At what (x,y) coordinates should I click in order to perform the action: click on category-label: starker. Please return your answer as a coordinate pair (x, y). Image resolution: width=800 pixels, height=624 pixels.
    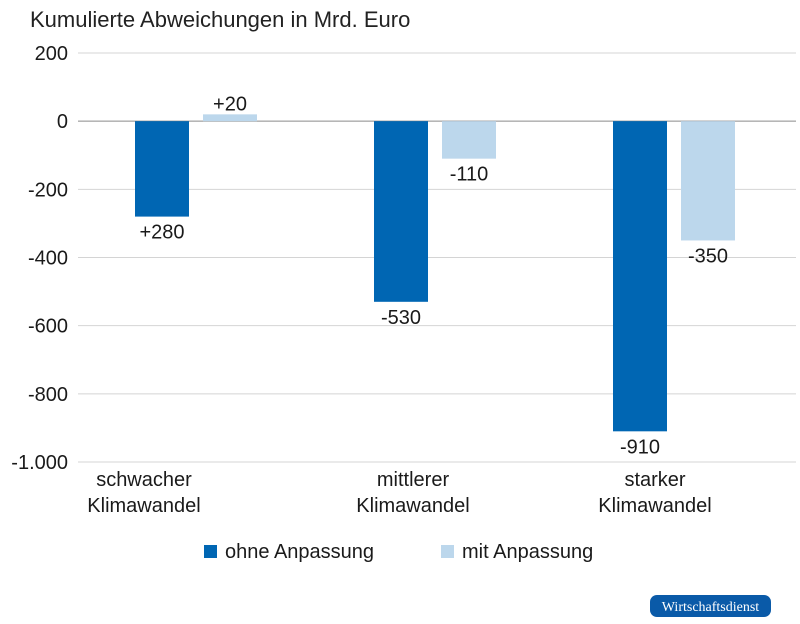
    Looking at the image, I should click on (654, 480).